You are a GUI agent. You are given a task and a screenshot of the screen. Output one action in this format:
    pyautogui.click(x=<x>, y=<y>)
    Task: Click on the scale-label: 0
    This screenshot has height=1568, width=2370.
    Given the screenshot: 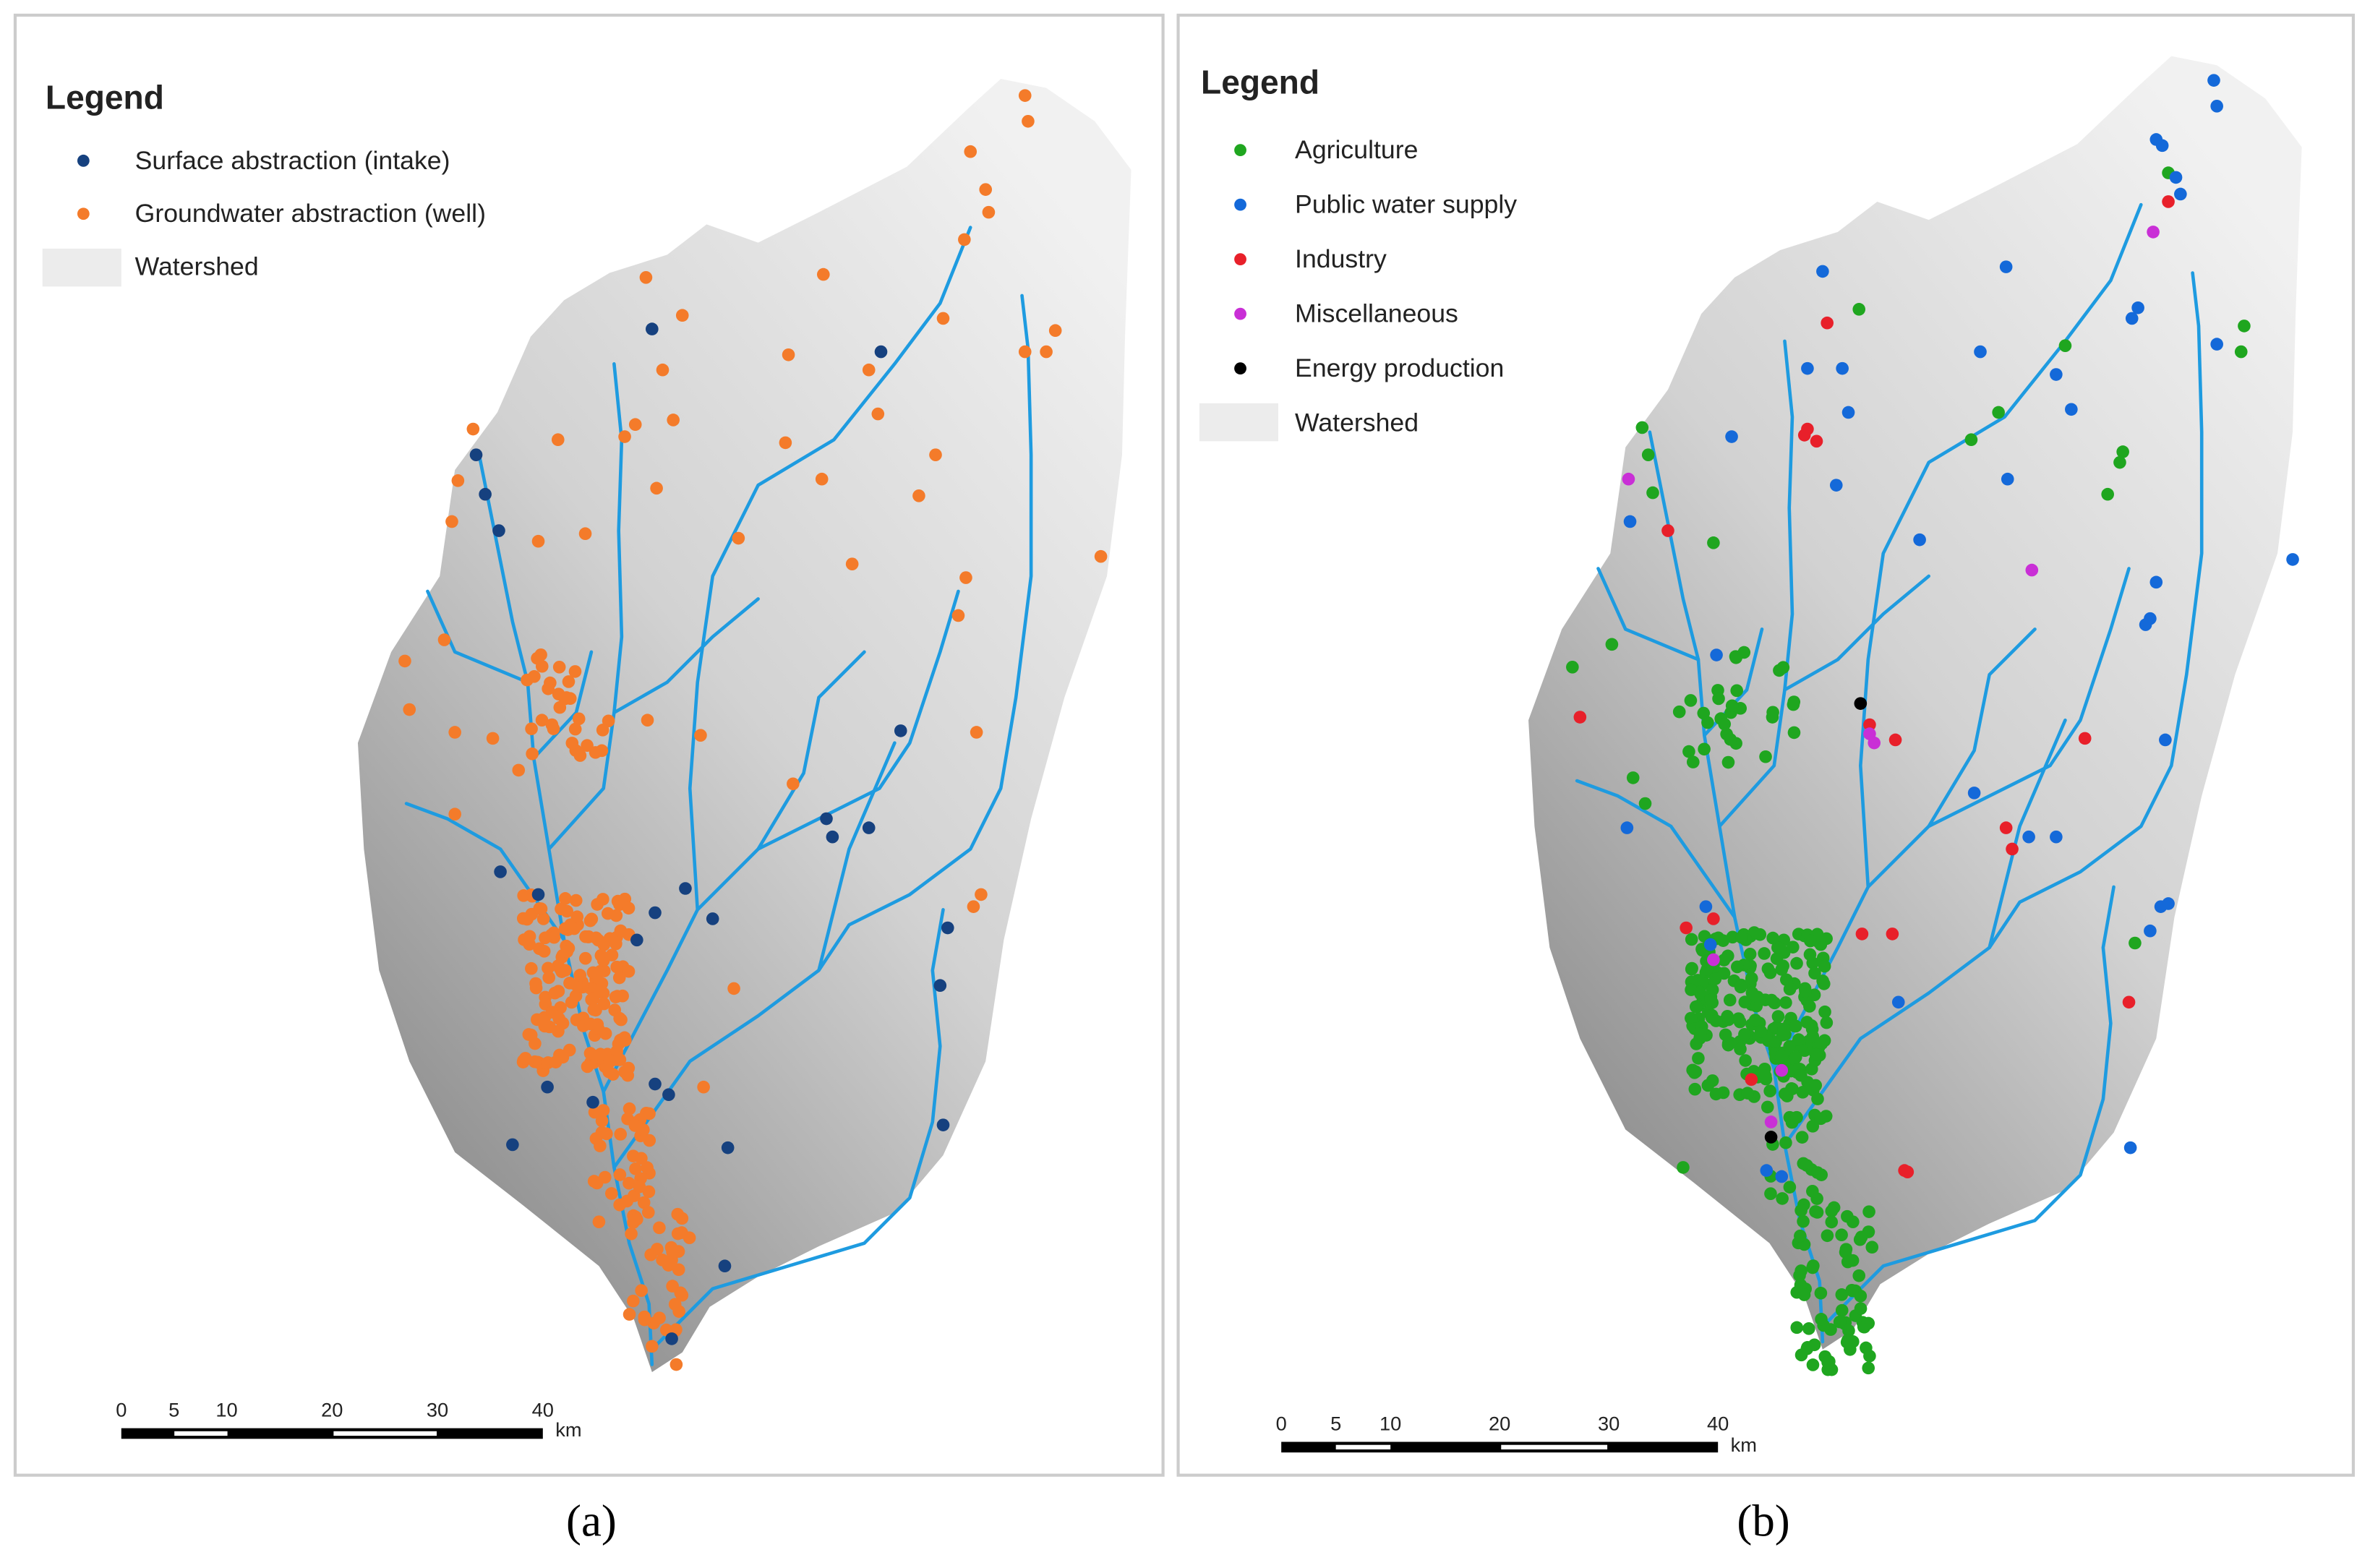 What is the action you would take?
    pyautogui.click(x=121, y=1410)
    